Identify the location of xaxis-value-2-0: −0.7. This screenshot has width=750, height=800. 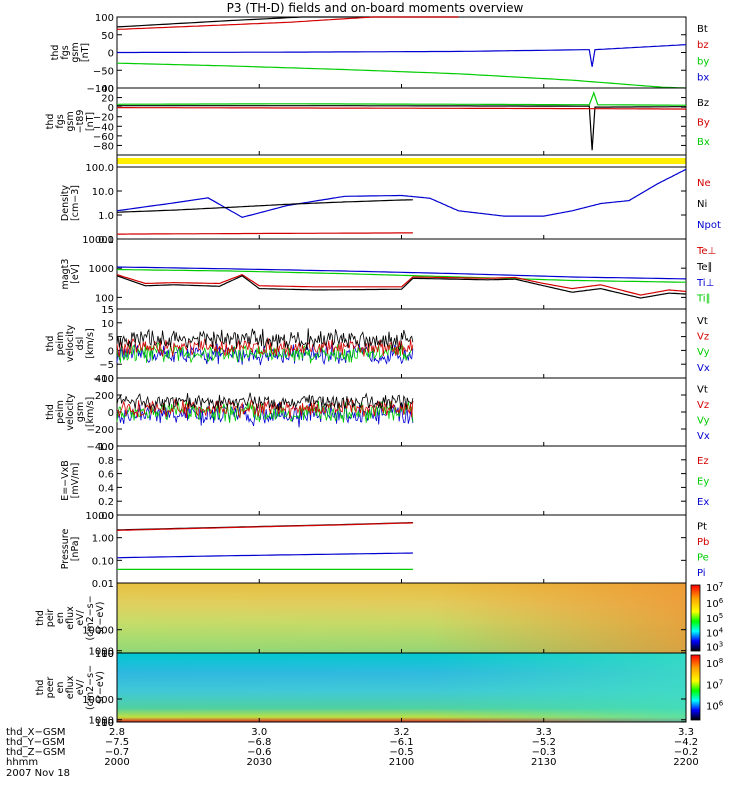
(117, 752).